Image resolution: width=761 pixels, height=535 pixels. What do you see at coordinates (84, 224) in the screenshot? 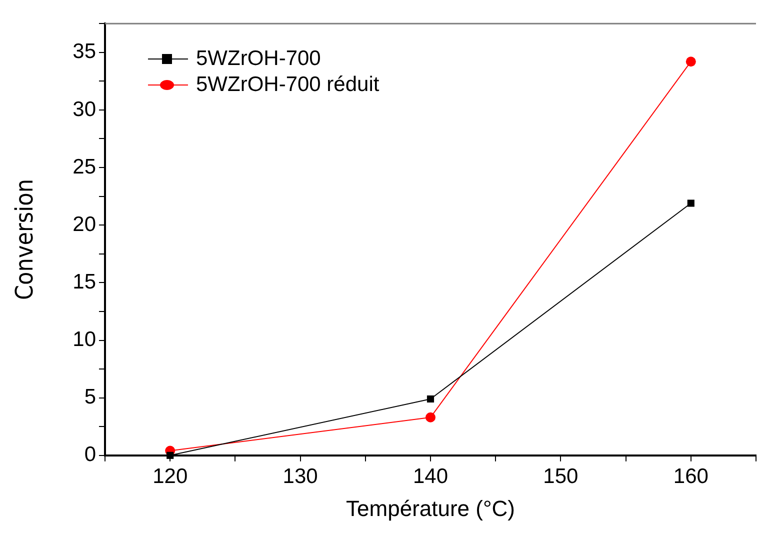
I see `y-tick-label: 20` at bounding box center [84, 224].